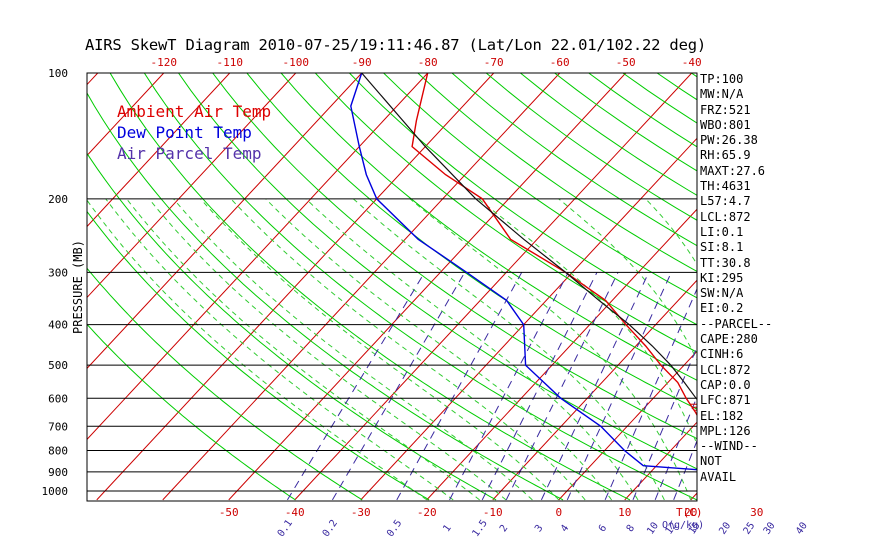 The height and width of the screenshot is (560, 870). I want to click on pressure-tick-label: 700, so click(58, 426).